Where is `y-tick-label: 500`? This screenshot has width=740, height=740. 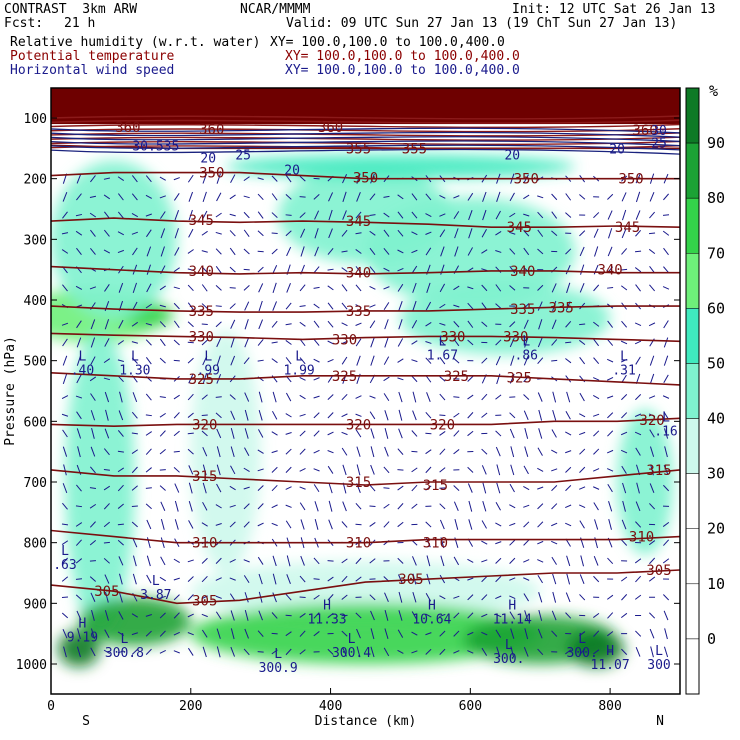
y-tick-label: 500 is located at coordinates (35, 362).